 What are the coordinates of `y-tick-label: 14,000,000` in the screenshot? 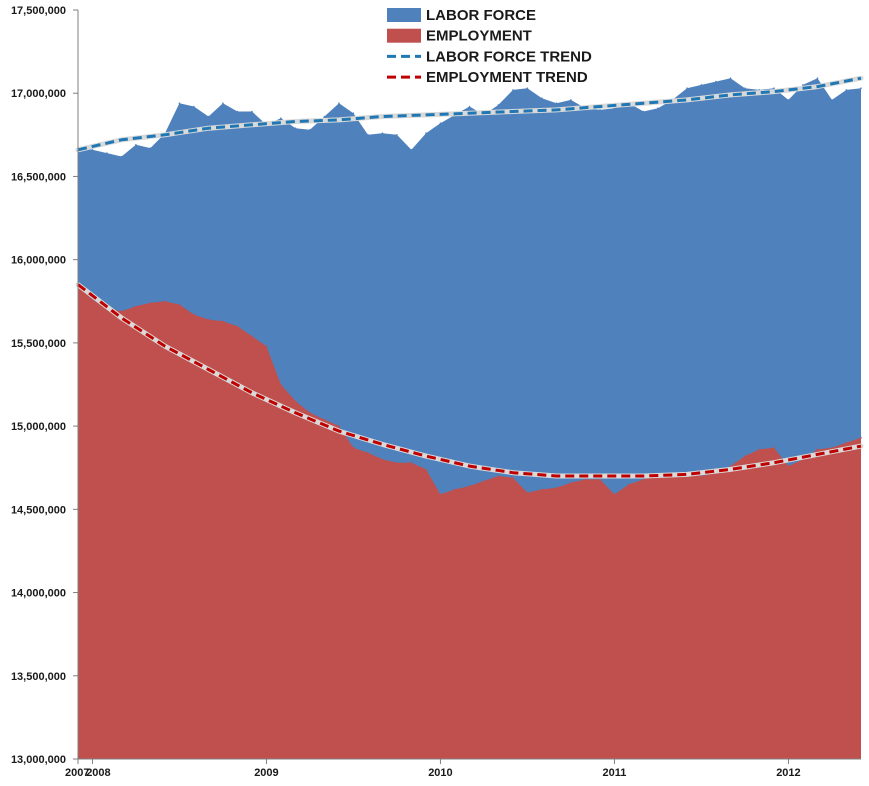 It's located at (38, 594).